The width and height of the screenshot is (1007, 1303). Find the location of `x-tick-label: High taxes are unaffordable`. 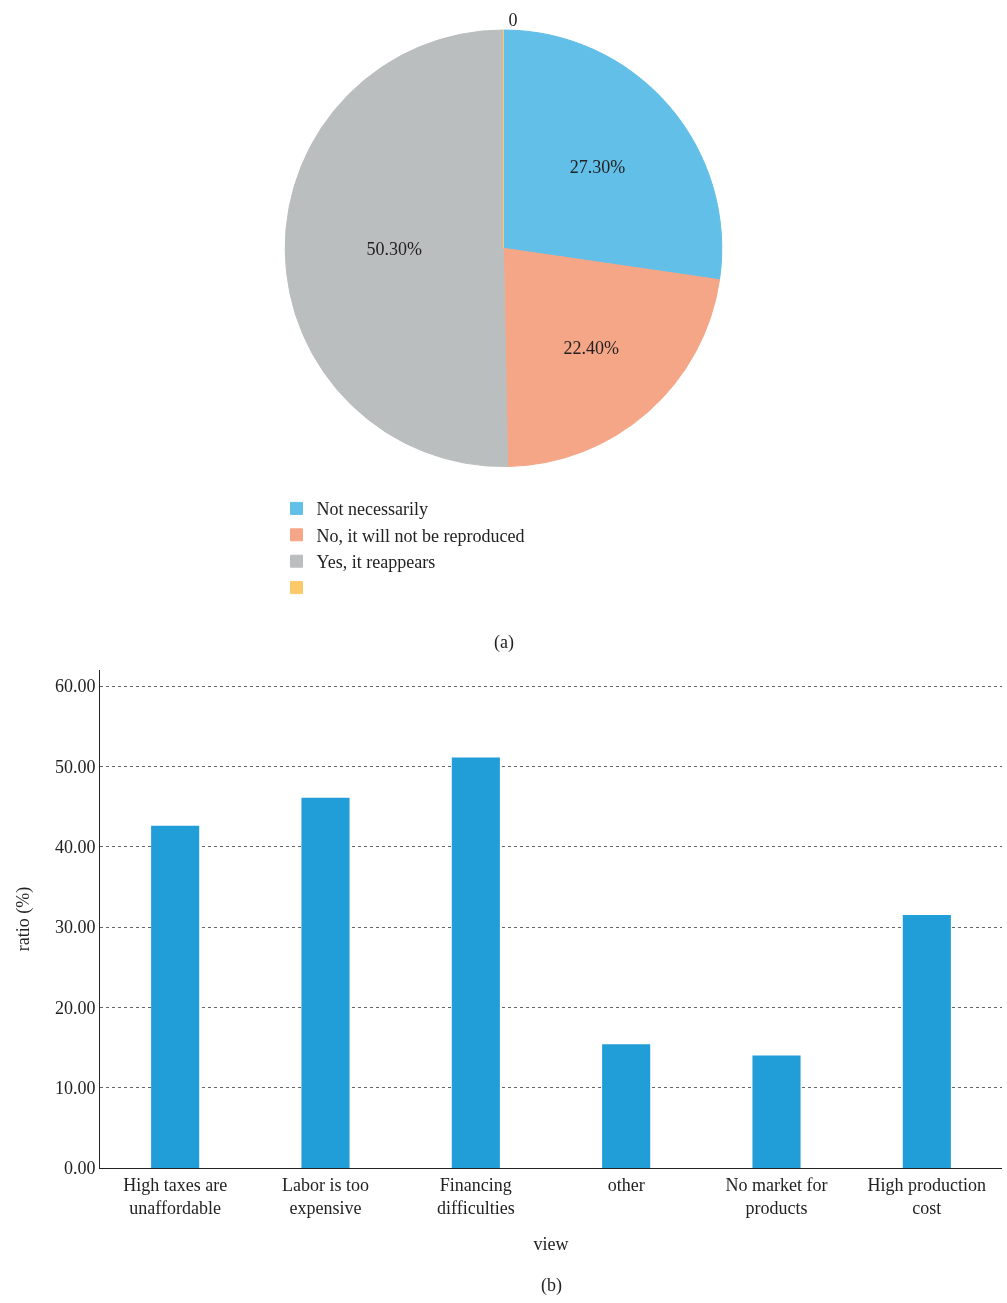

x-tick-label: High taxes are unaffordable is located at coordinates (175, 1196).